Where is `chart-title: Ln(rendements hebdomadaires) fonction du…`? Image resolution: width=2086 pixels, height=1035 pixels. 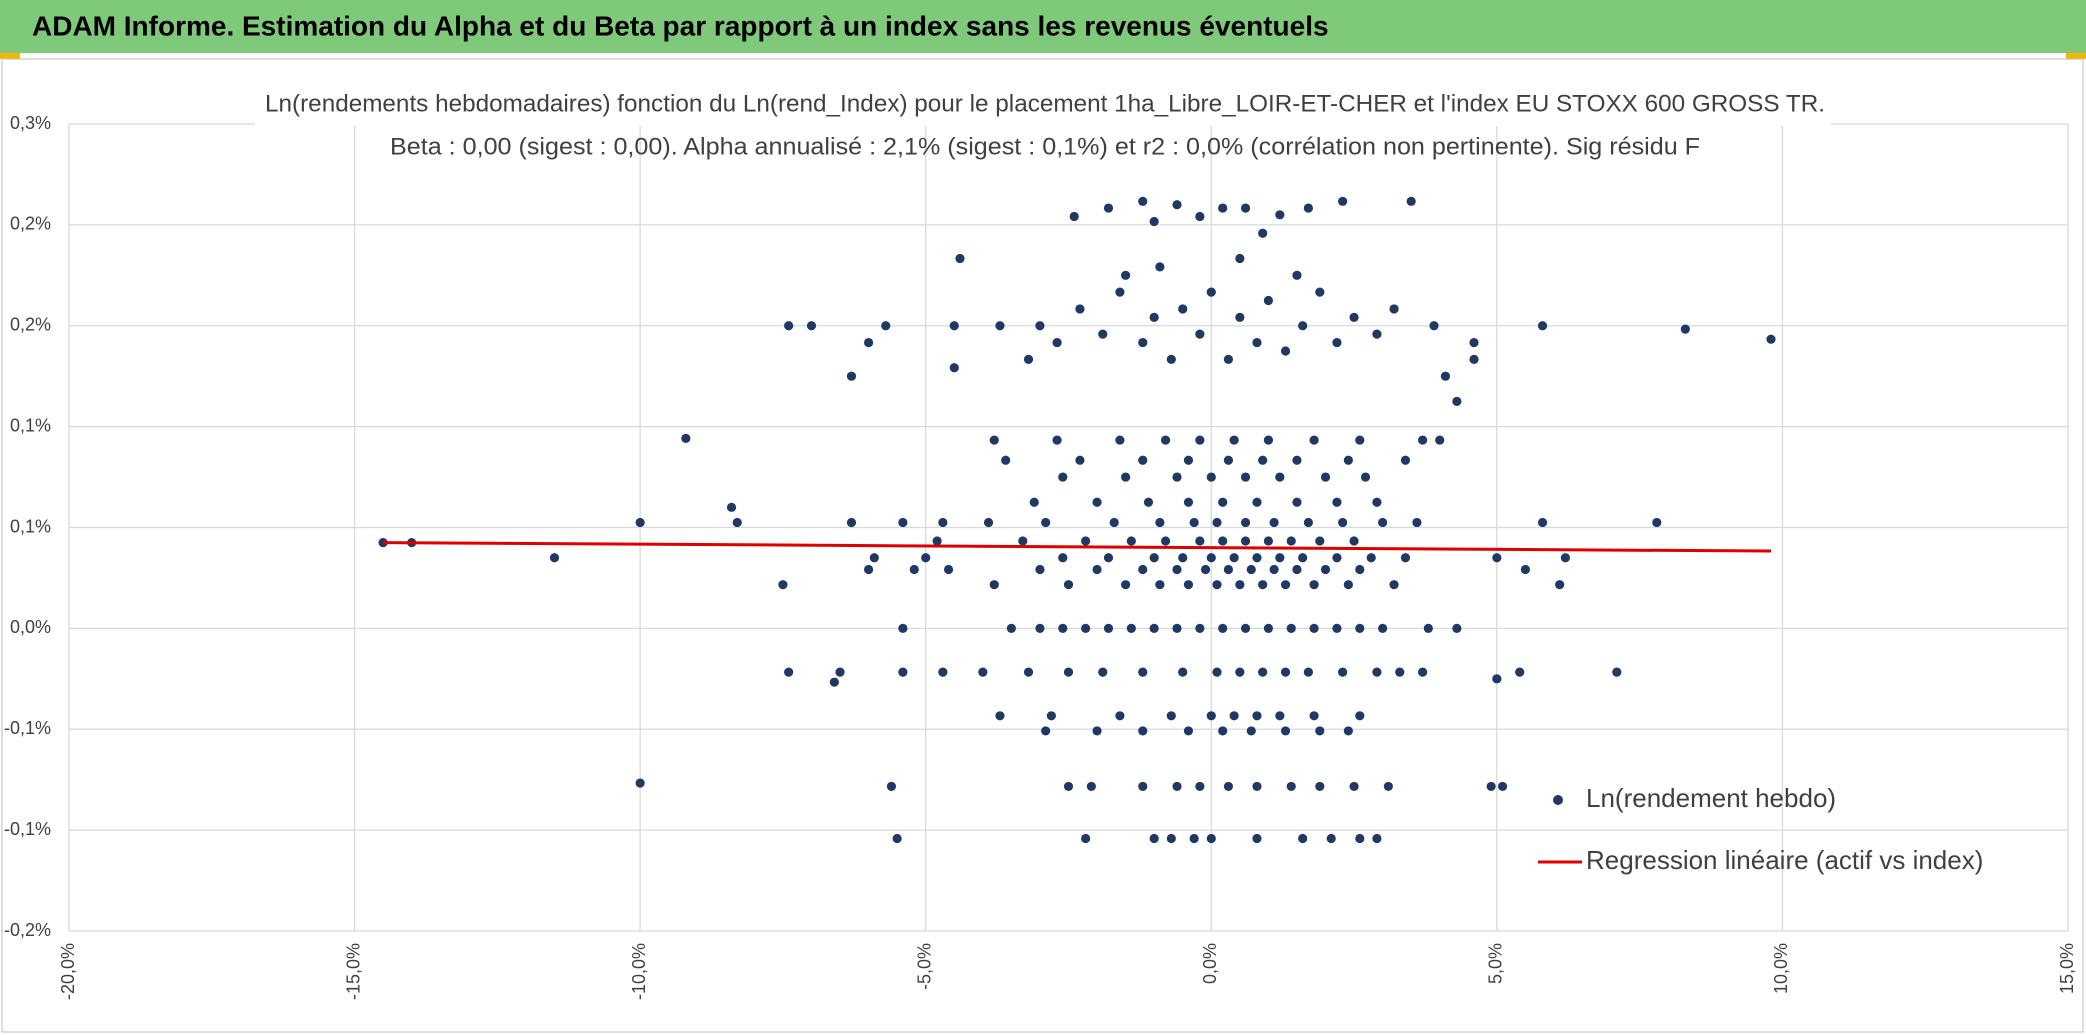
chart-title: Ln(rendements hebdomadaires) fonction du… is located at coordinates (1045, 103).